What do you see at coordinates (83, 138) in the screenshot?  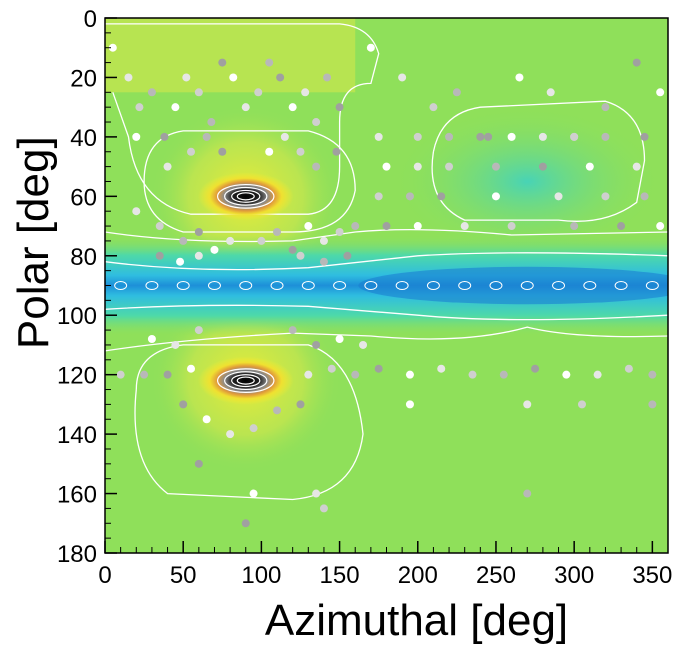 I see `y-tick-label: 40` at bounding box center [83, 138].